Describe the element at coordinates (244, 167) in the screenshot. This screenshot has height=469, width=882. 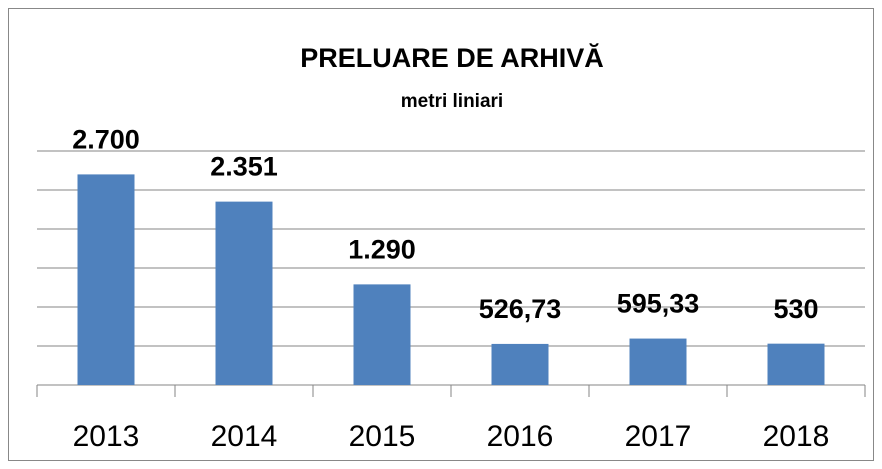
I see `data-label: 2.351` at that location.